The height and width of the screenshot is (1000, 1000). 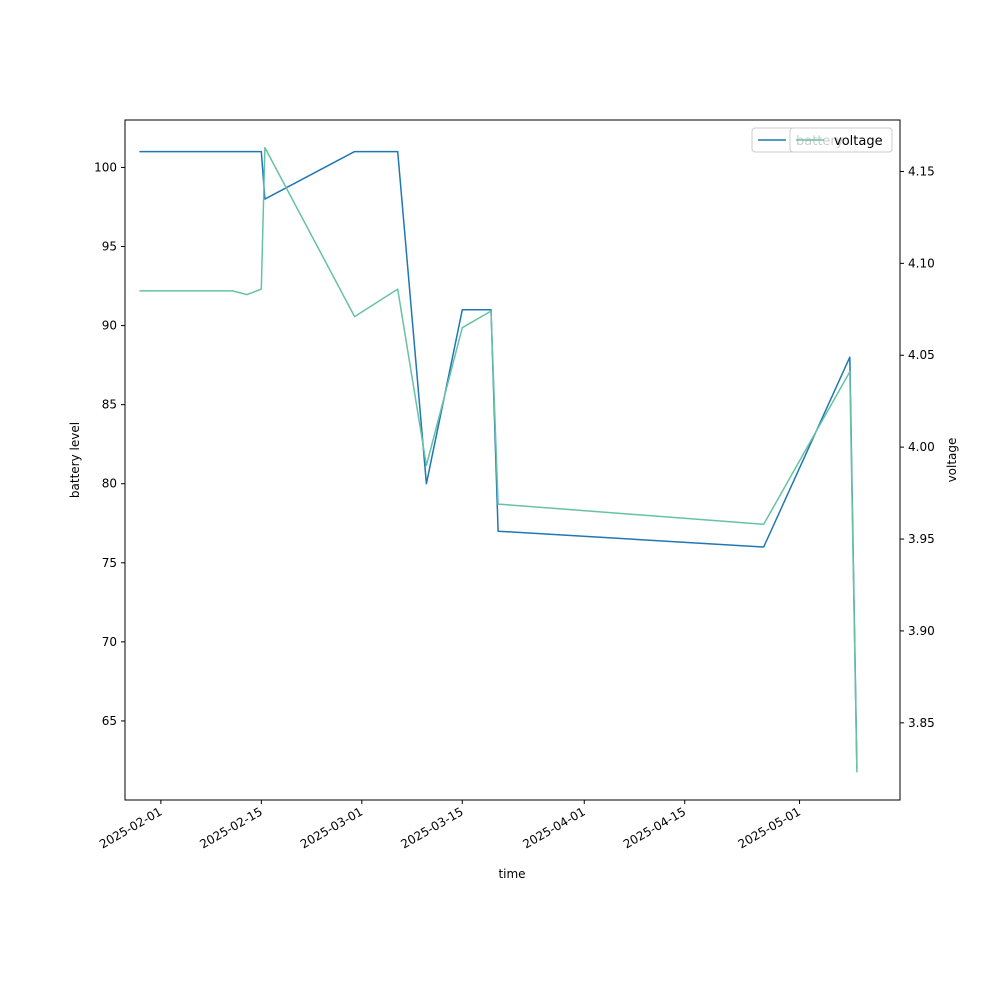 What do you see at coordinates (230, 827) in the screenshot?
I see `x-tick-label: 2025-02-15` at bounding box center [230, 827].